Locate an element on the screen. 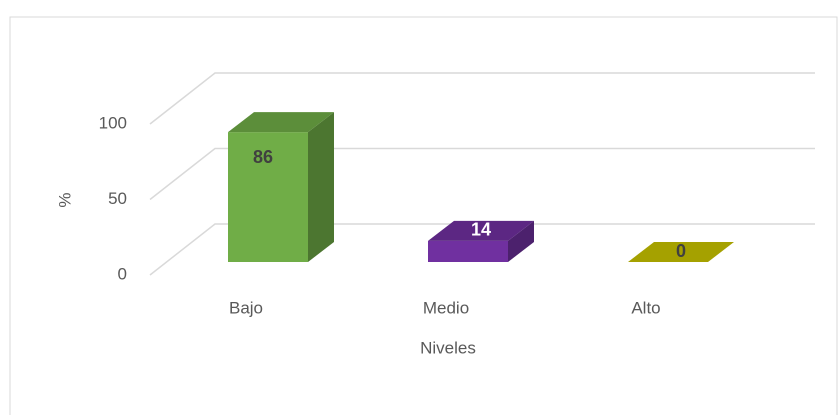  y-tick-label: 0 is located at coordinates (122, 273).